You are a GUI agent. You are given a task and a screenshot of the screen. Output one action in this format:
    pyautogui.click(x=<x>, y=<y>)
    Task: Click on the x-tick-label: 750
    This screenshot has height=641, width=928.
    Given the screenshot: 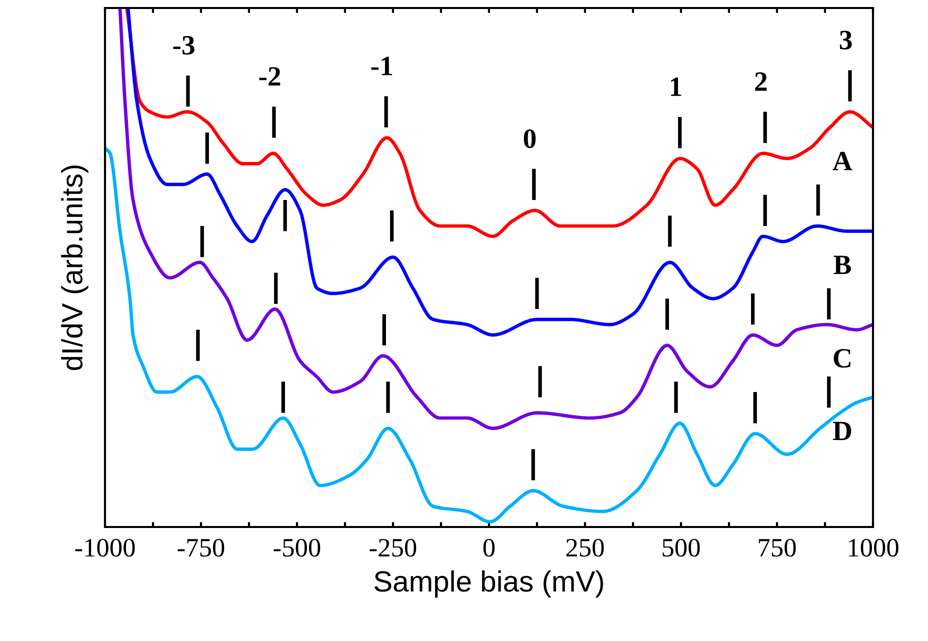 What is the action you would take?
    pyautogui.click(x=777, y=547)
    